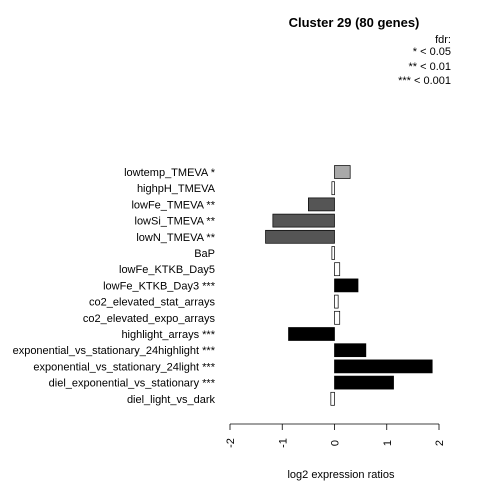 Image resolution: width=480 pixels, height=495 pixels. Describe the element at coordinates (336, 443) in the screenshot. I see `x-tick-label-2: 0` at that location.